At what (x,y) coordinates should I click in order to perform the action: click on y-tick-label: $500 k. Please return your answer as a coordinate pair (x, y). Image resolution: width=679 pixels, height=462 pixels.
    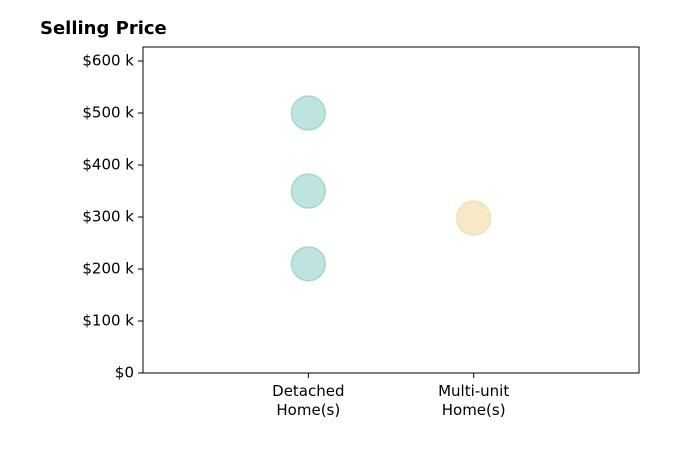
    Looking at the image, I should click on (108, 113).